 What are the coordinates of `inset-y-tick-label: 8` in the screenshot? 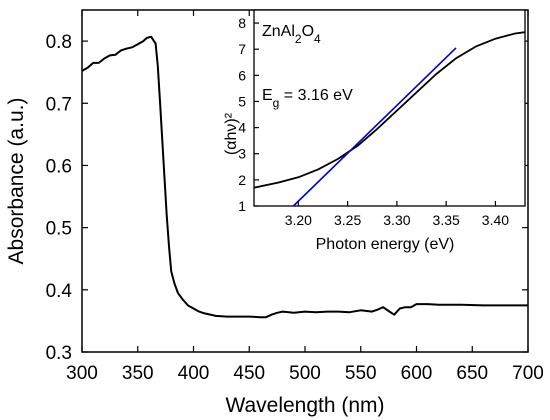 It's located at (242, 23).